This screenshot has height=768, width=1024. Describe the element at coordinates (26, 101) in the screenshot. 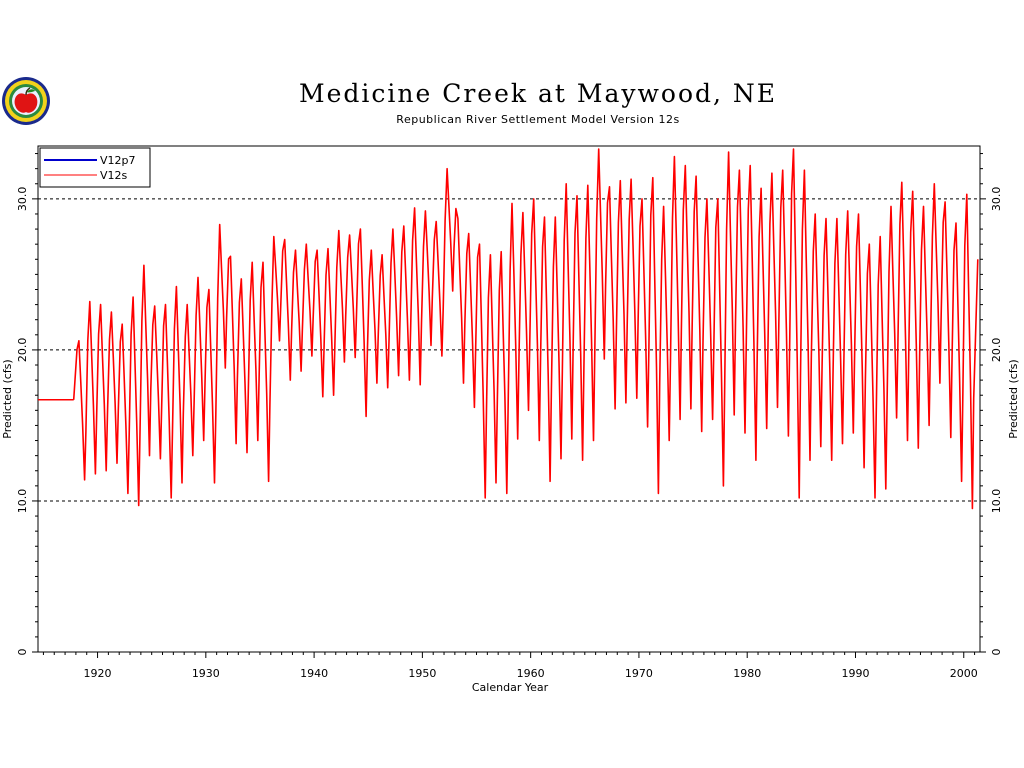

I see `apple-seal-icon` at that location.